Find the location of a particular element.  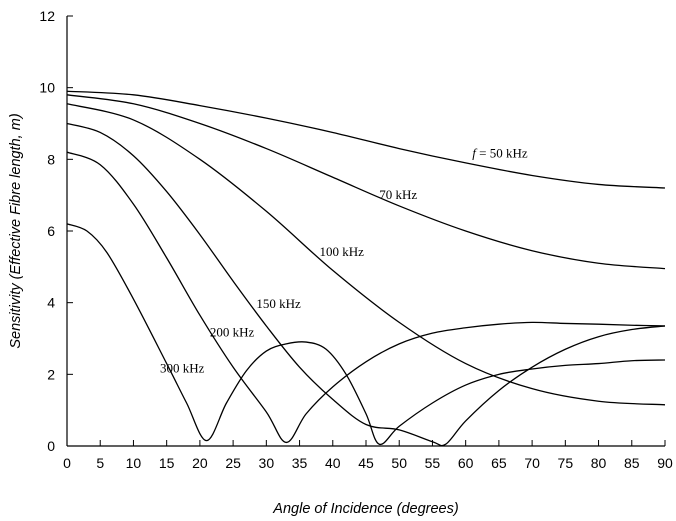

series-label-rest: = 50 kHz is located at coordinates (502, 153).